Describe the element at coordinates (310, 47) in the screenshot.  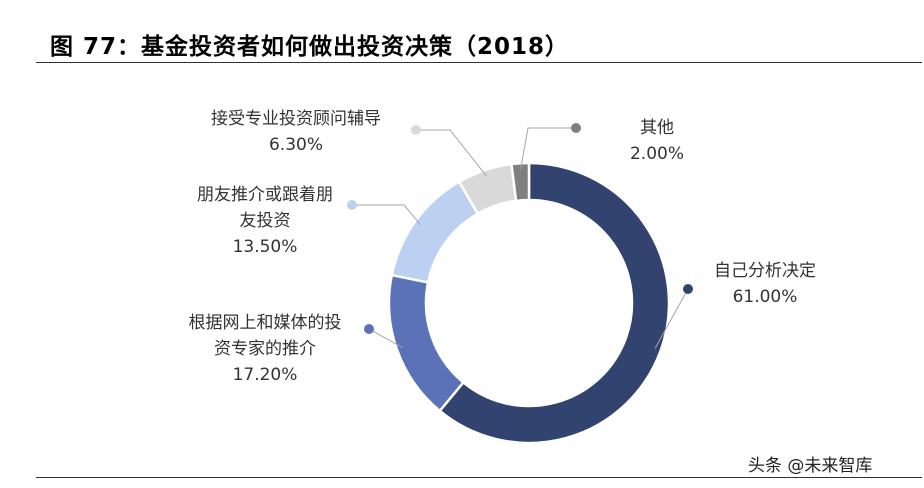
I see `figure-title: 图 77：基金投资者如何做出投资决策（2018）` at that location.